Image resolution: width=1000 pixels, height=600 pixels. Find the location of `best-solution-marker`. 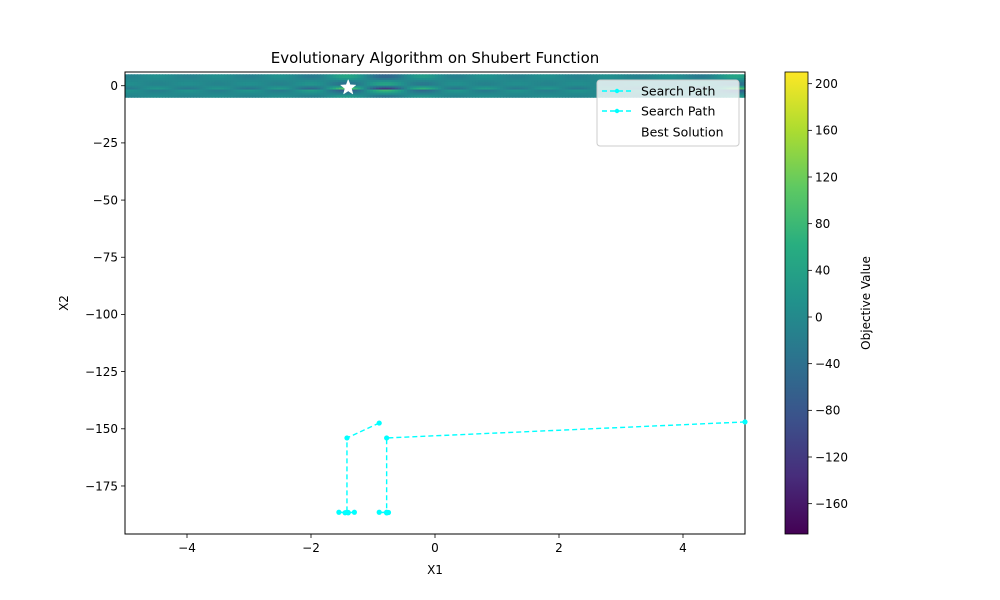

best-solution-marker is located at coordinates (348, 86).